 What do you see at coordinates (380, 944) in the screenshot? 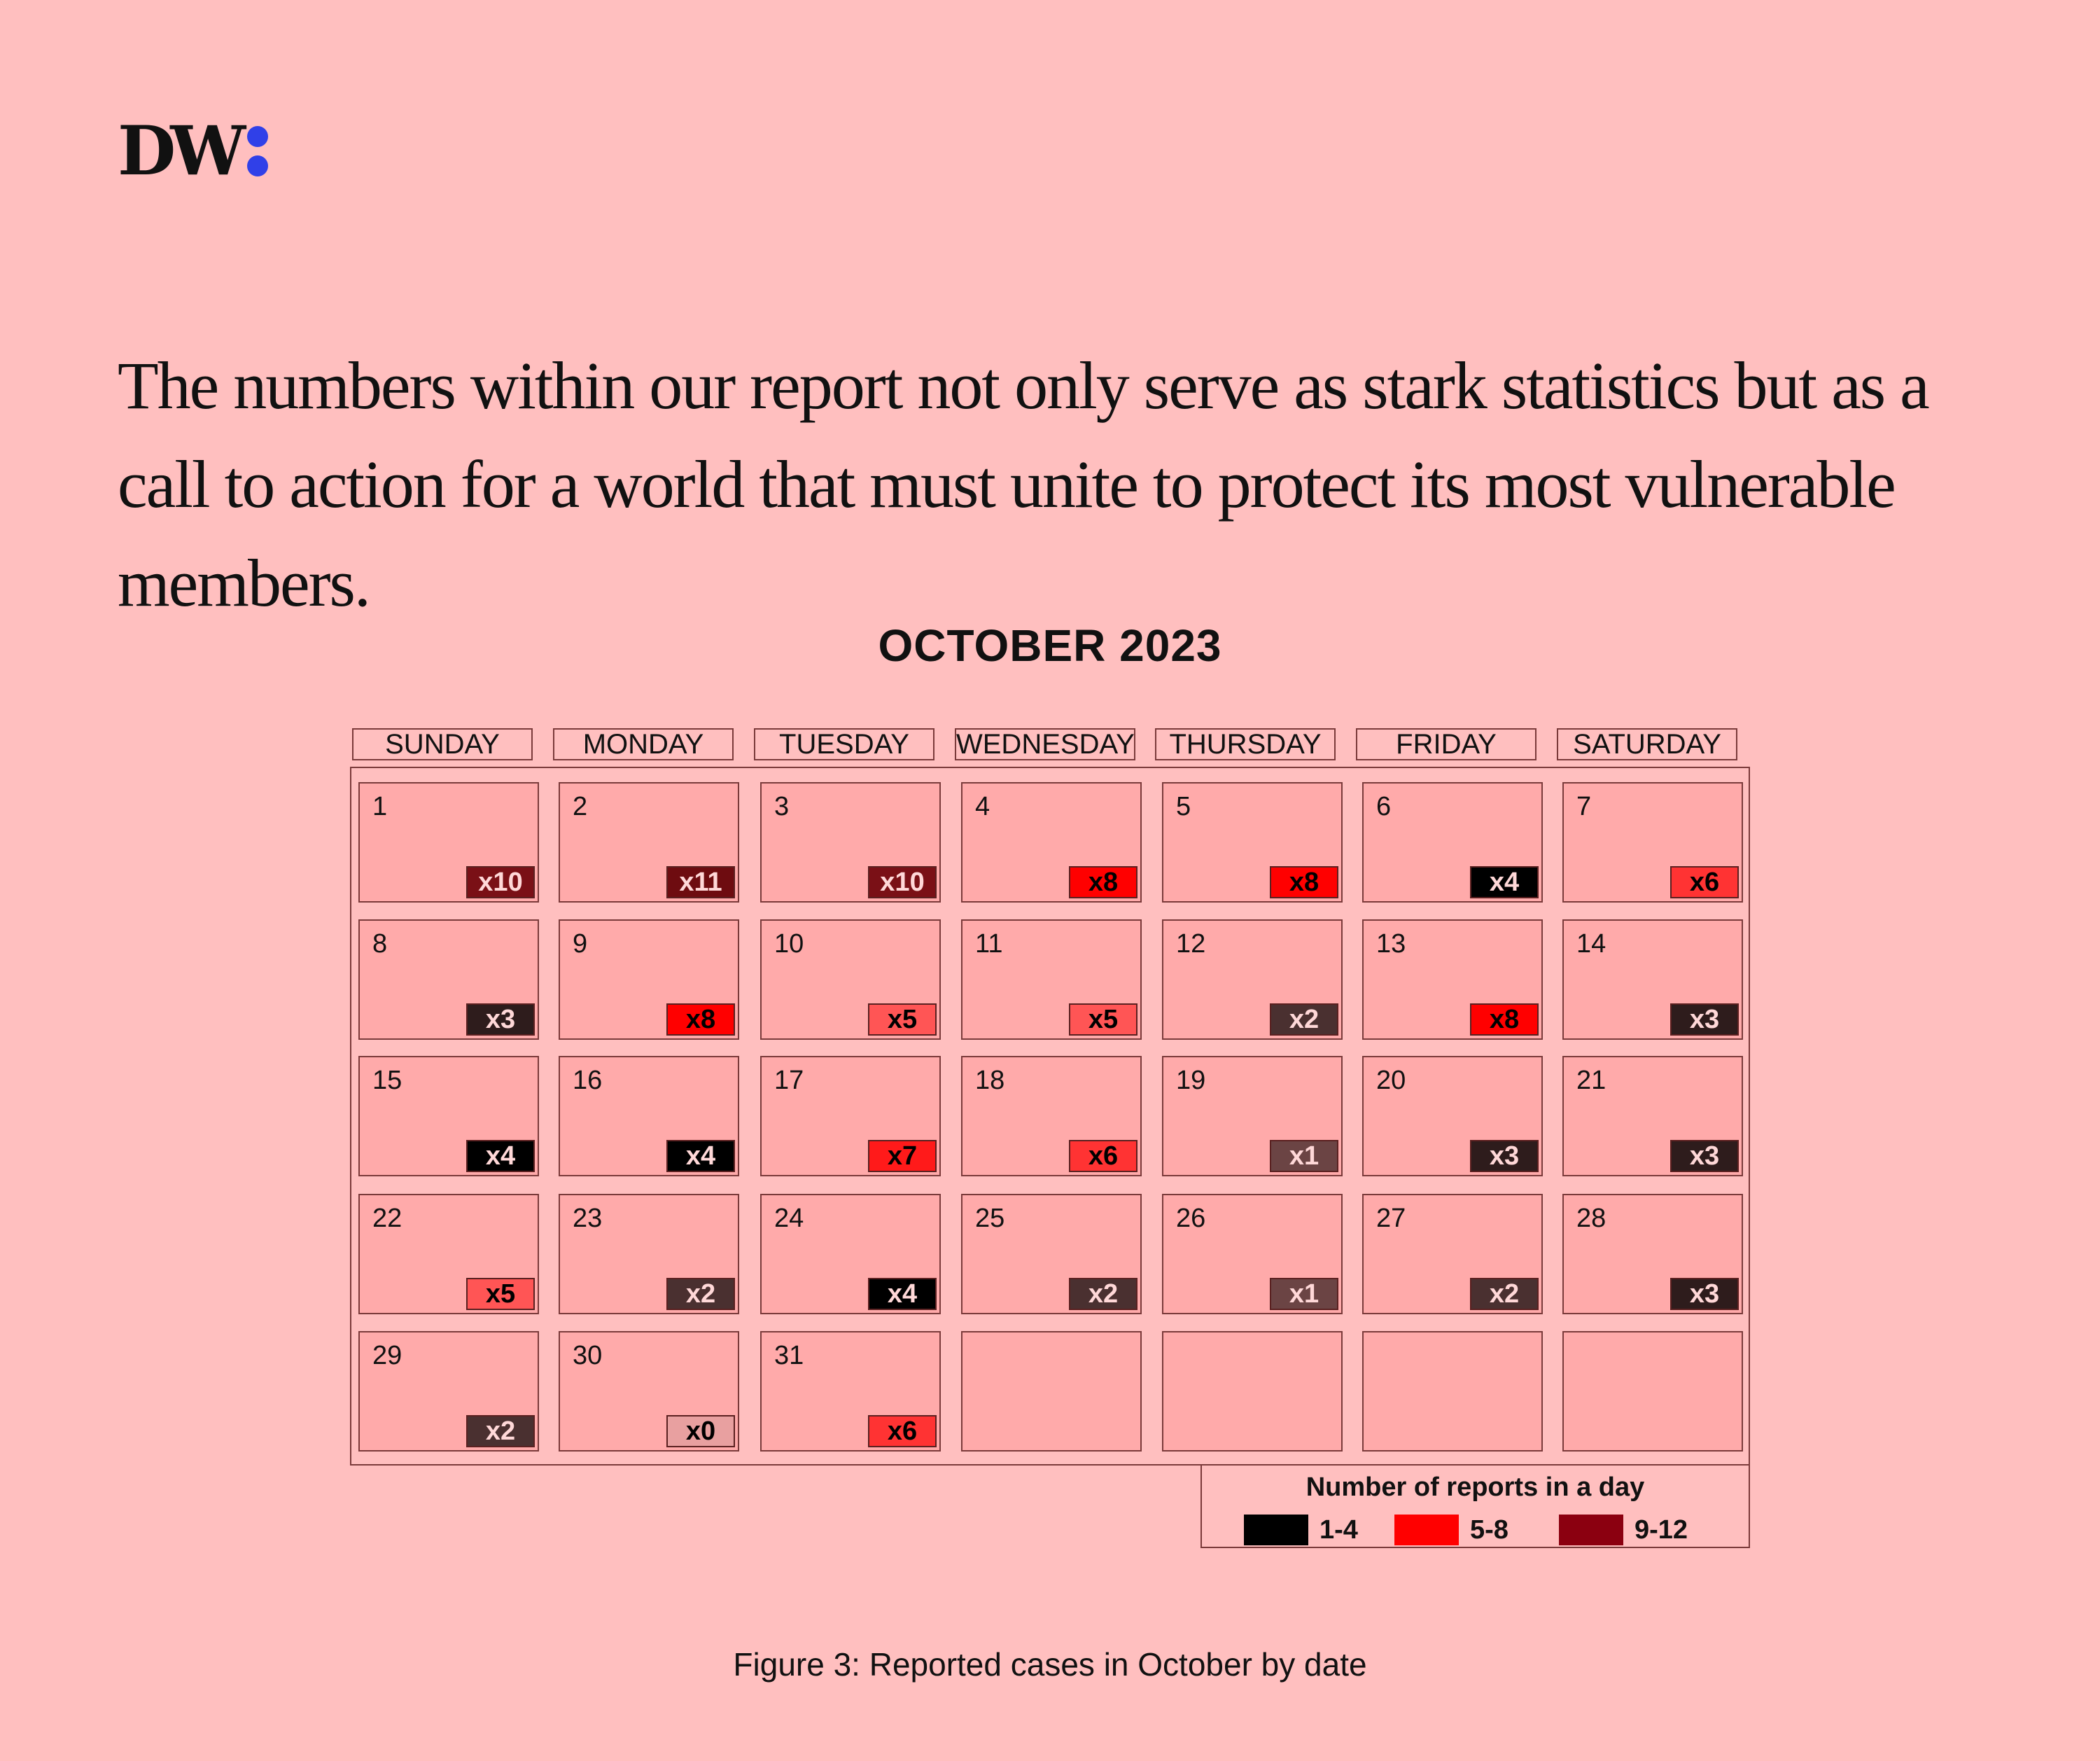
I see `day-number: 8` at bounding box center [380, 944].